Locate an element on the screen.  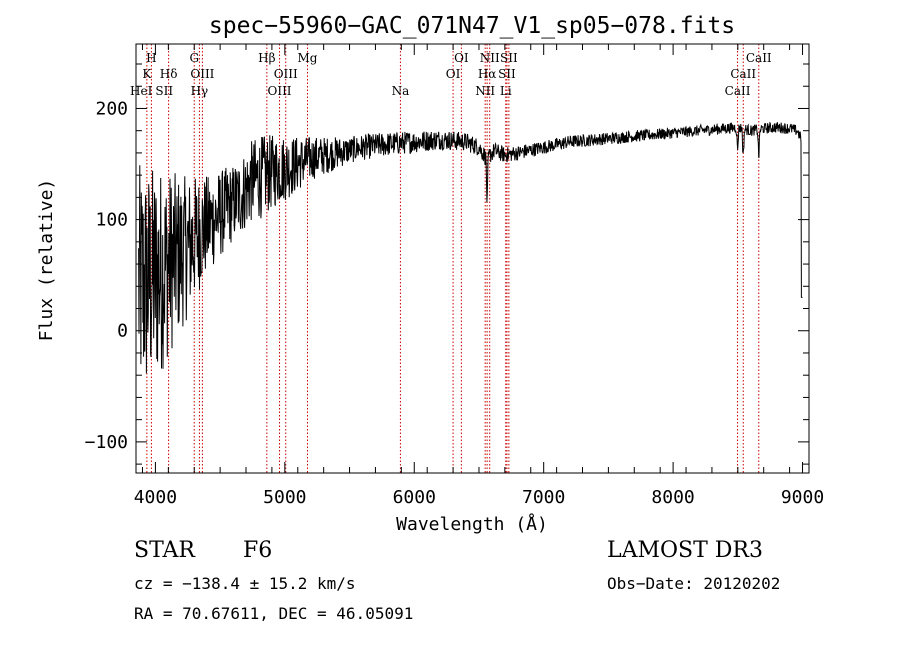
survey-name: LAMOST DR3 is located at coordinates (685, 550).